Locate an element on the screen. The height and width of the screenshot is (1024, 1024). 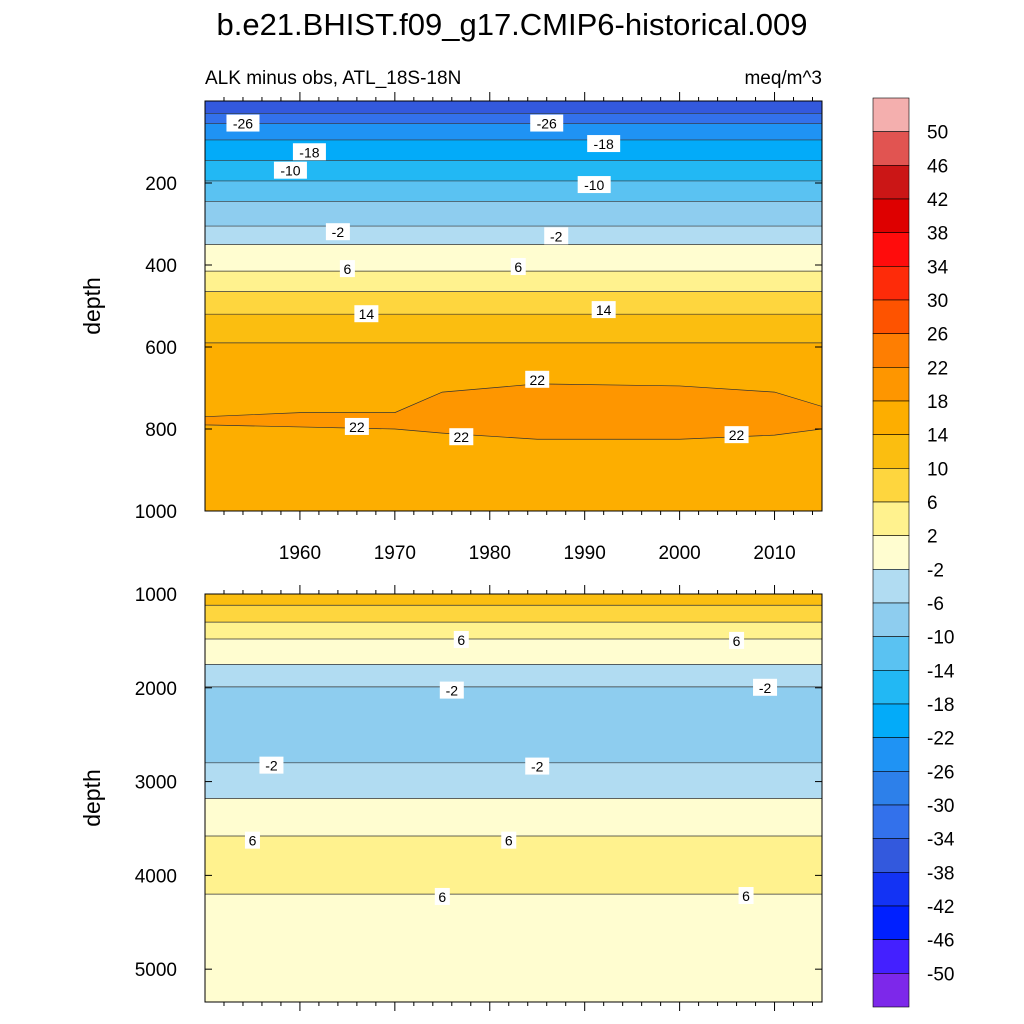
colorbar-label: -42 is located at coordinates (940, 907).